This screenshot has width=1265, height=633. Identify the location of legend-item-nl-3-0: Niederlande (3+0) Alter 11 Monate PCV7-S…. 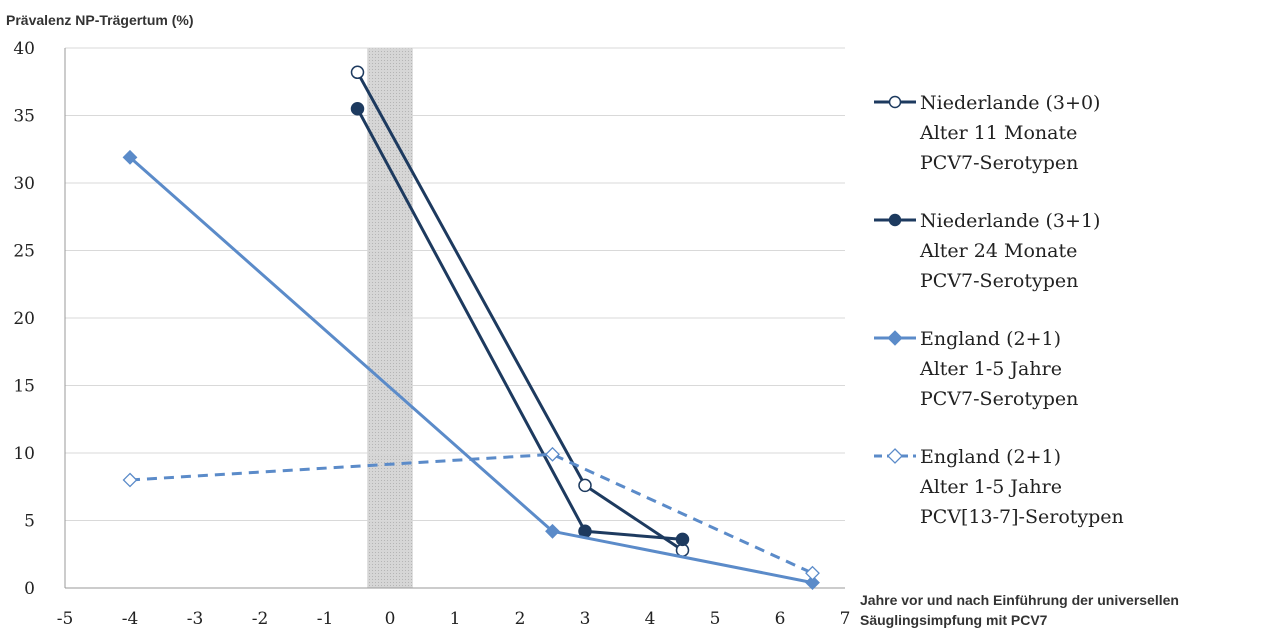
(1062, 147).